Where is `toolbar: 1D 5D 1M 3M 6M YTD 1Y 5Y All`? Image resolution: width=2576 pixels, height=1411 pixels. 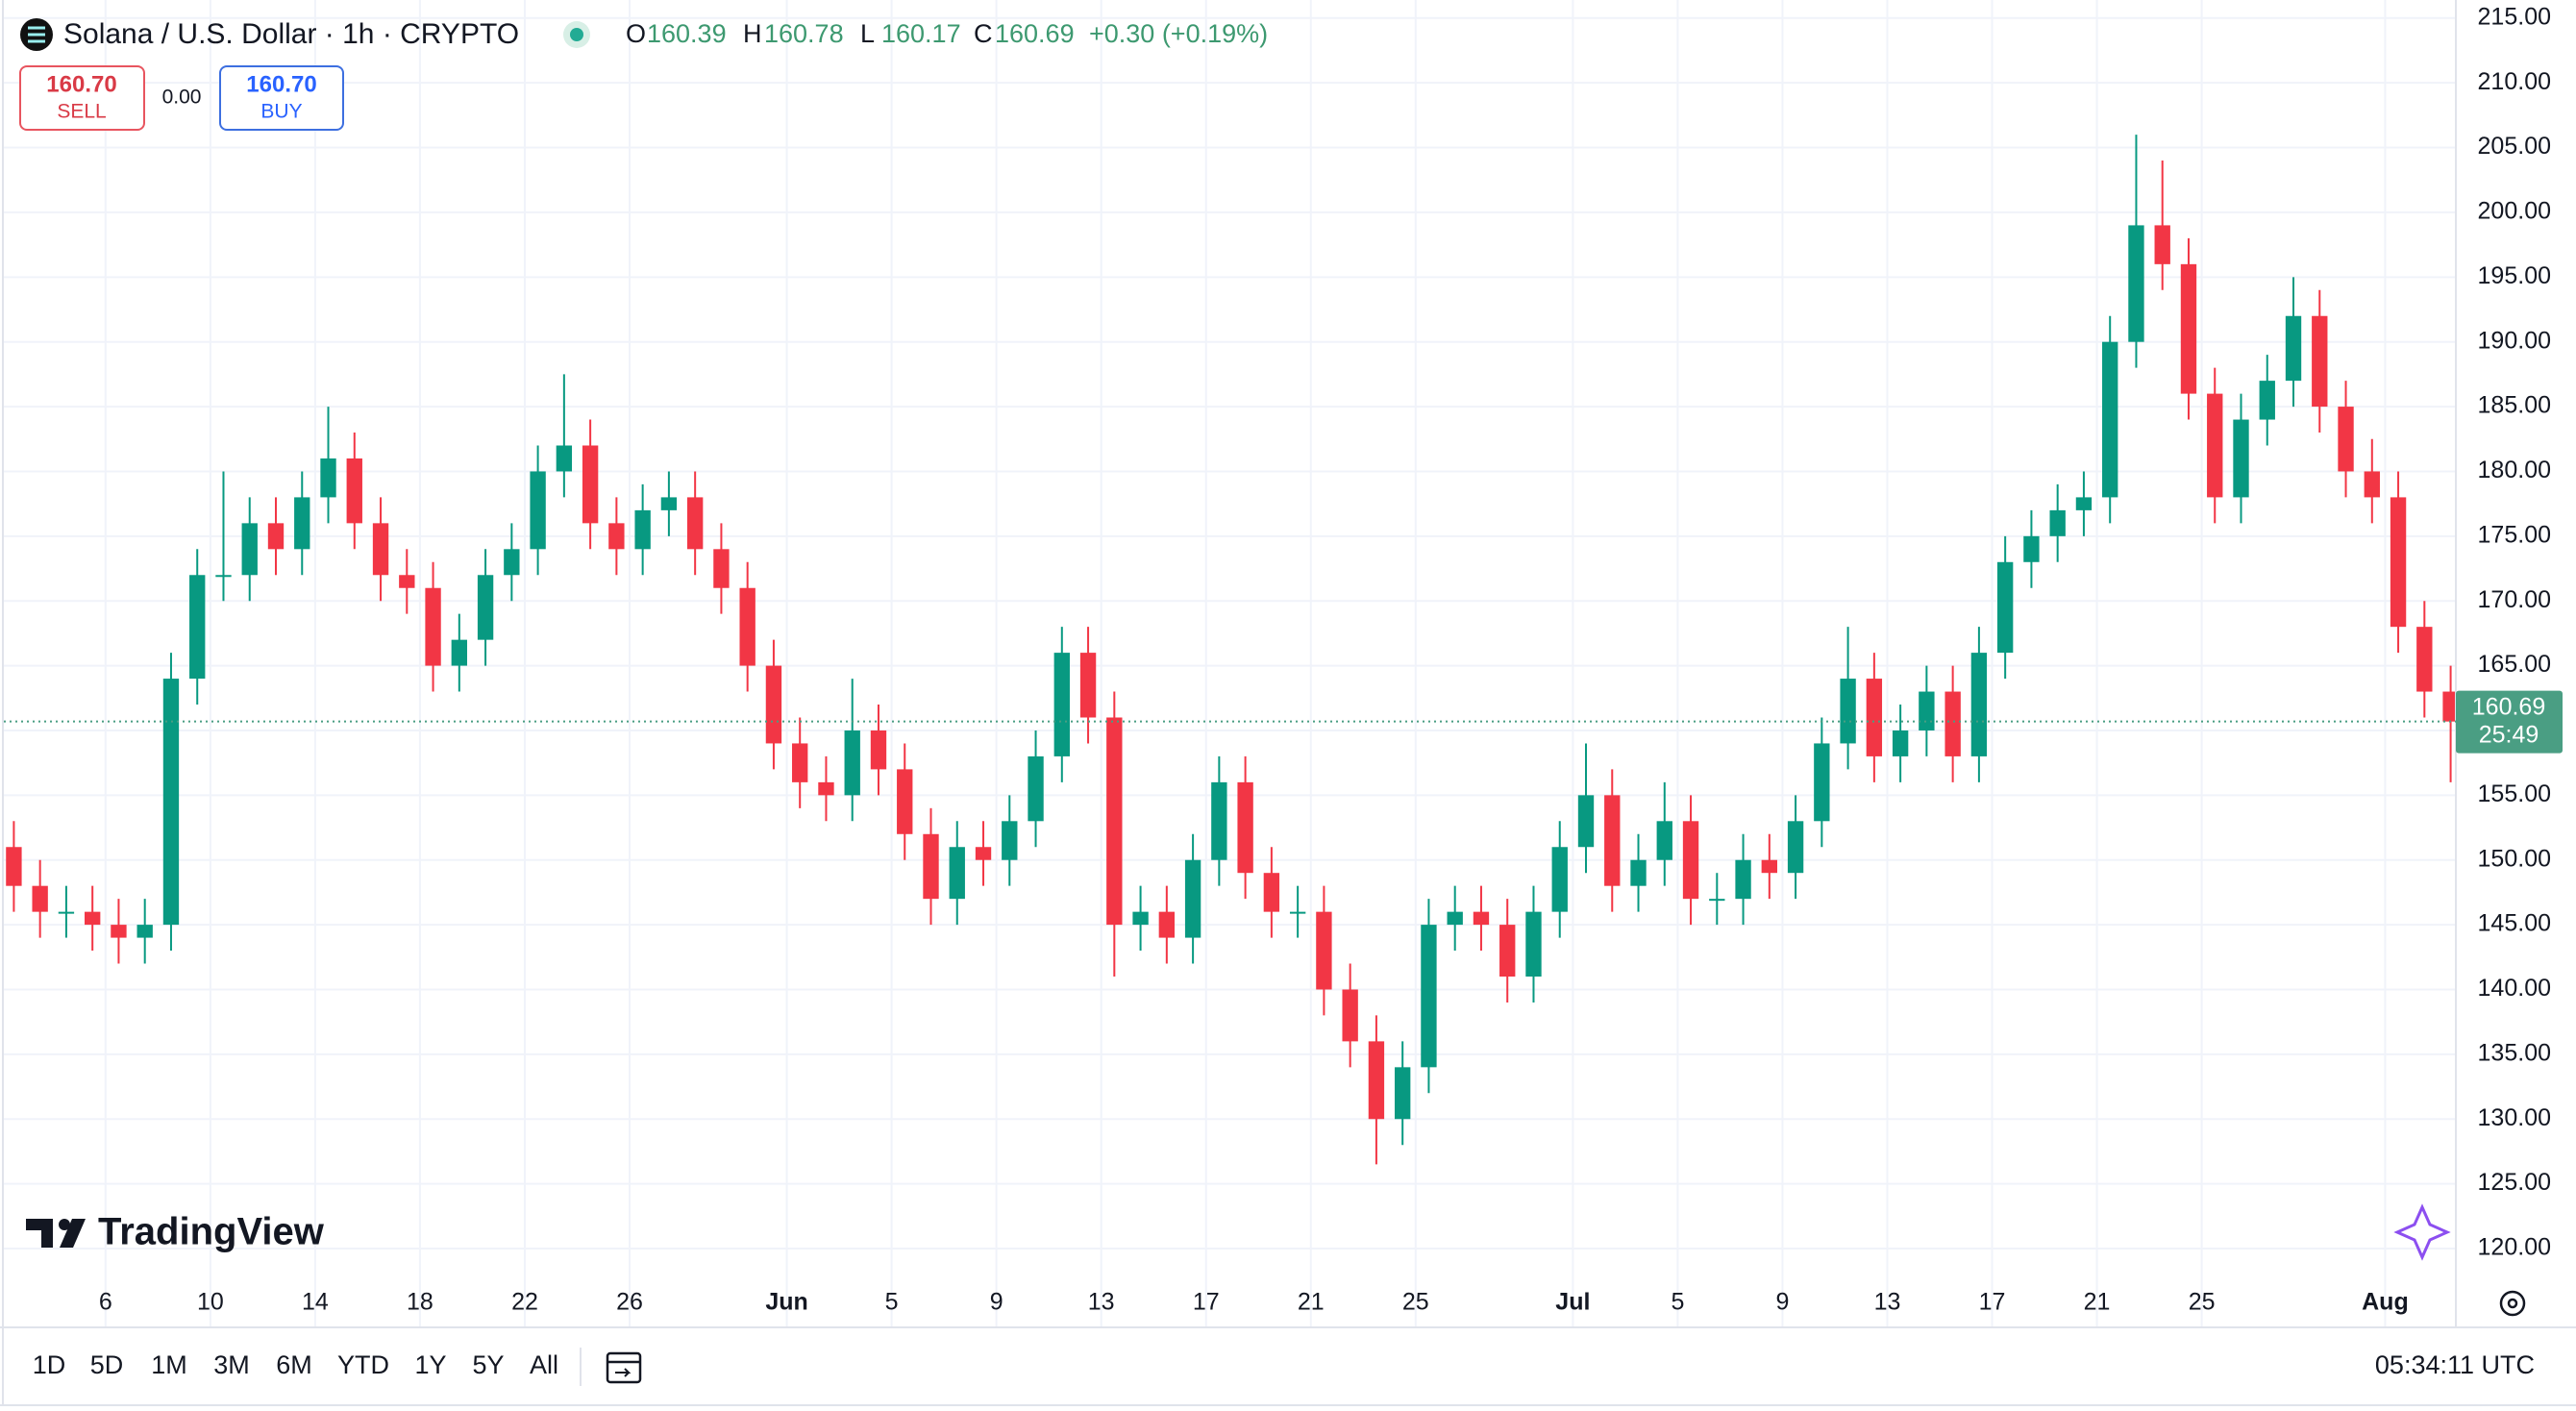
toolbar: 1D 5D 1M 3M 6M YTD 1Y 5Y All is located at coordinates (295, 1364).